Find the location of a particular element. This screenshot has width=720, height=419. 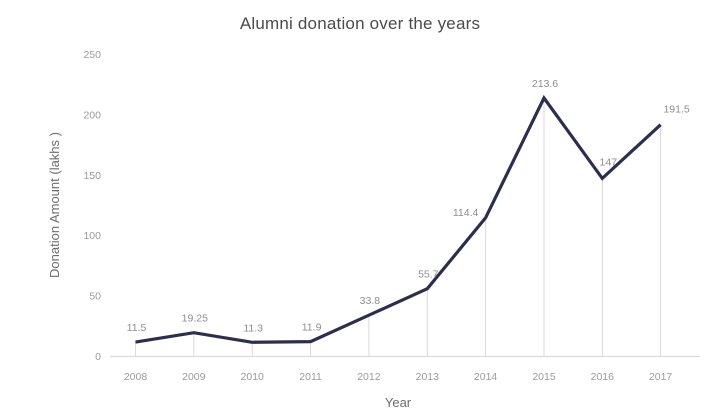

x-tick-label-2009: 2009 is located at coordinates (194, 377).